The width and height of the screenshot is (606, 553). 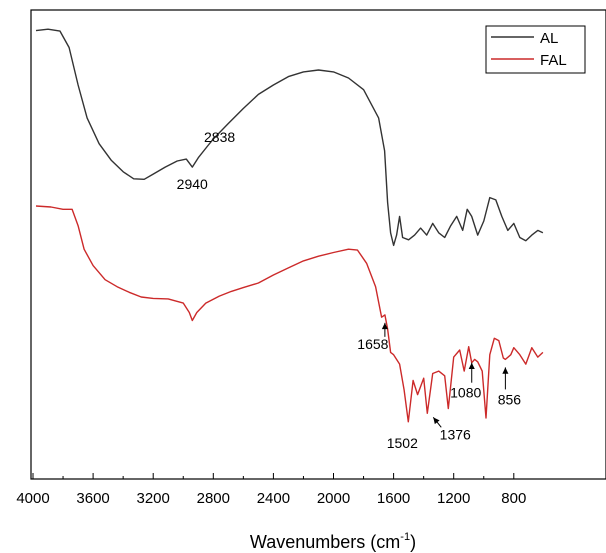 I want to click on x-tick-label: 800, so click(x=513, y=498).